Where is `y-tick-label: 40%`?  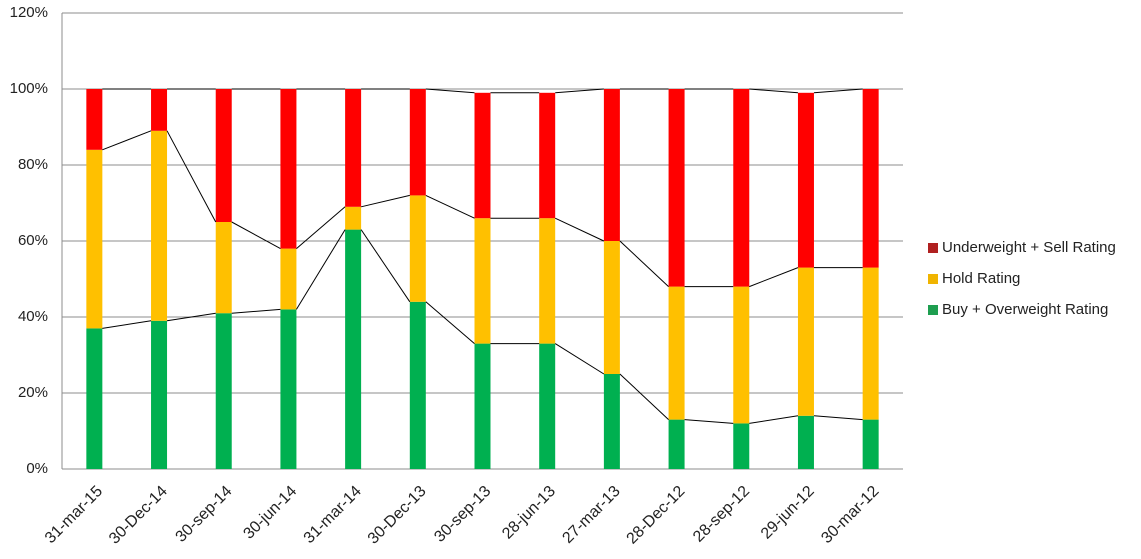
y-tick-label: 40% is located at coordinates (33, 316).